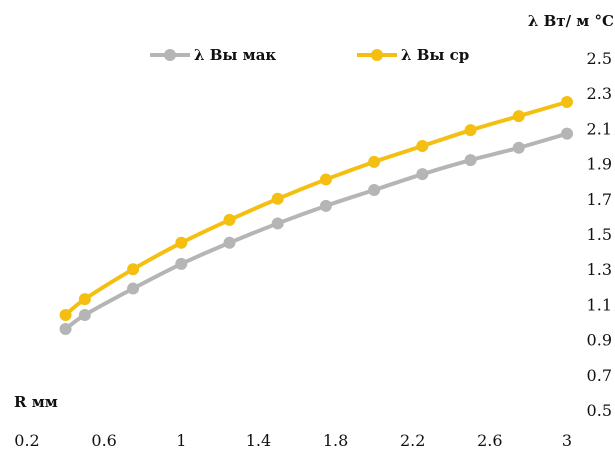 This screenshot has width=615, height=453. Describe the element at coordinates (181, 440) in the screenshot. I see `x-tick-label: 1` at that location.